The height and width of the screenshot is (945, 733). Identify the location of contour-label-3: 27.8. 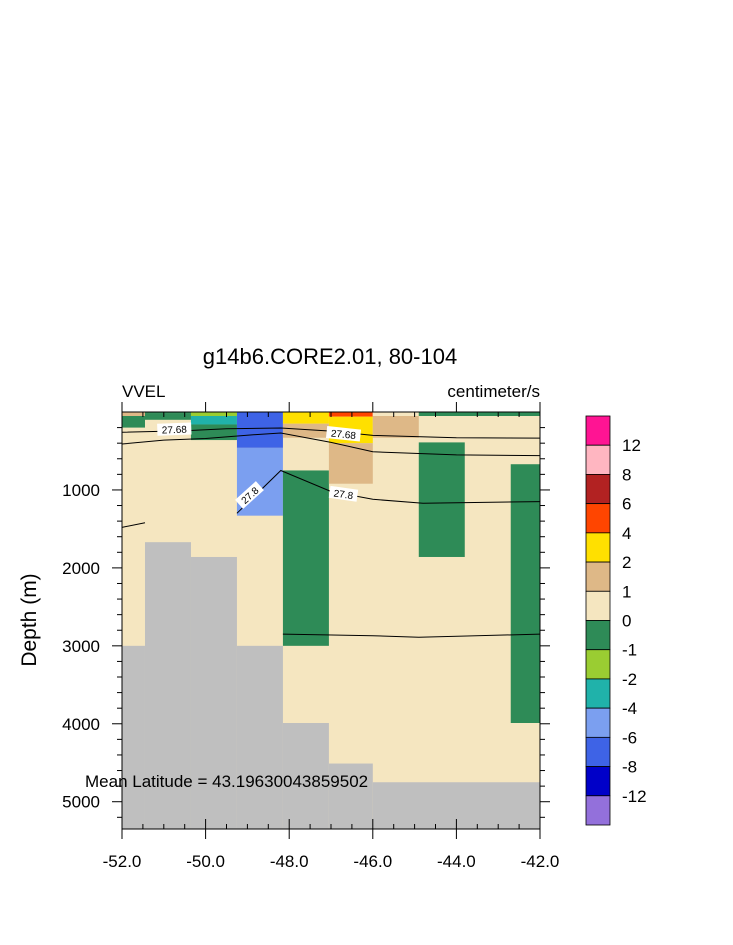
(343, 493).